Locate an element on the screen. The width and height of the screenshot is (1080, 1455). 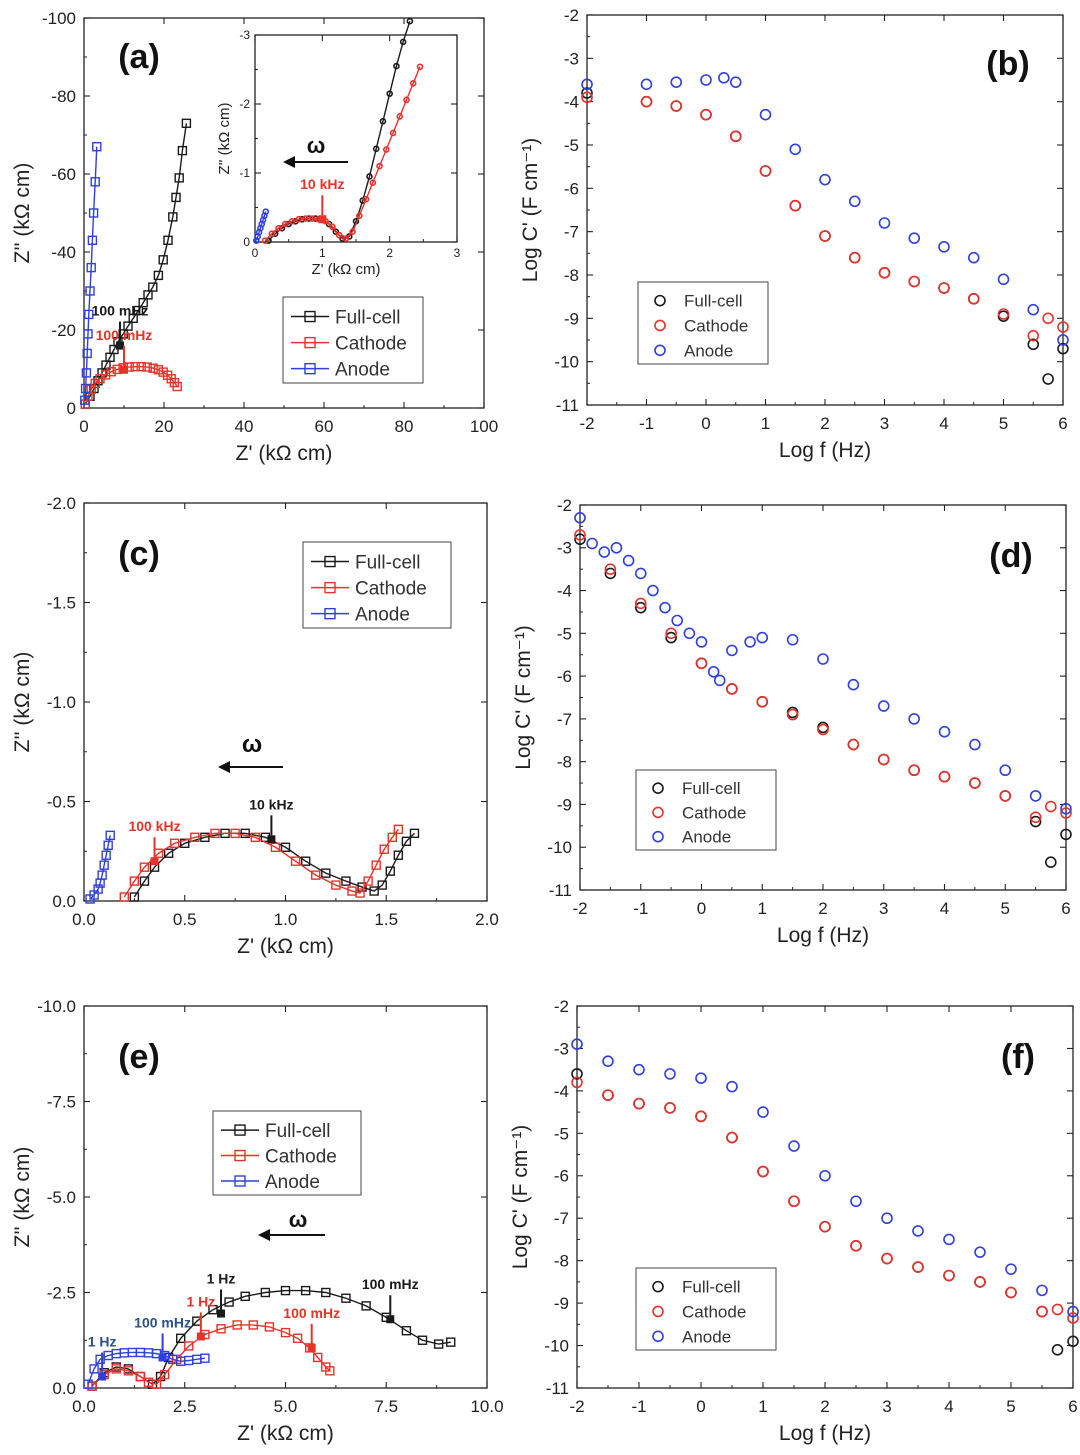
panel-label: (c) is located at coordinates (139, 554).